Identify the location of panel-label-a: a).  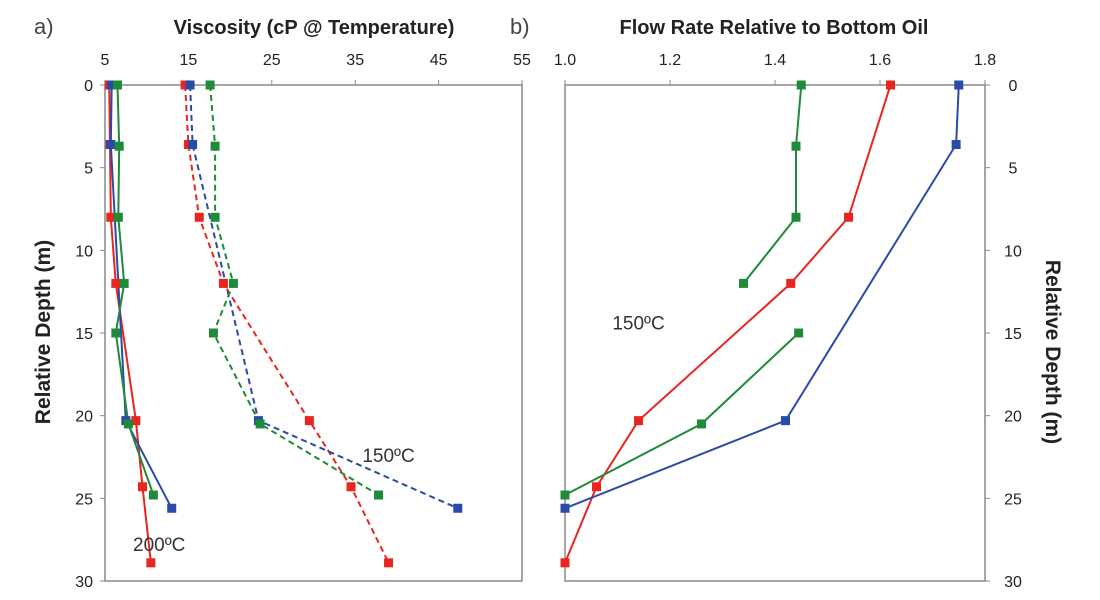
(44, 26).